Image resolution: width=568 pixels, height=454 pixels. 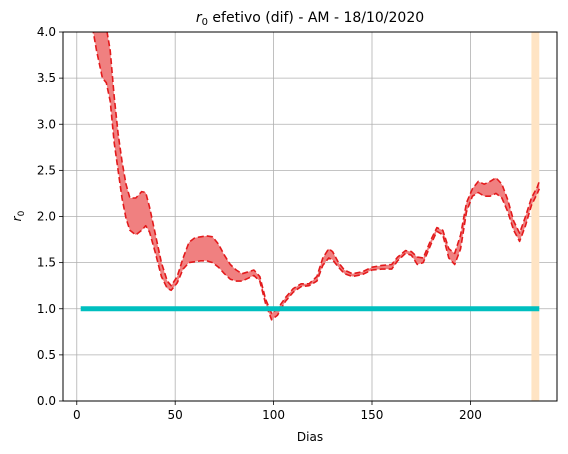 I want to click on y-axis-label-math: r, so click(x=17, y=218).